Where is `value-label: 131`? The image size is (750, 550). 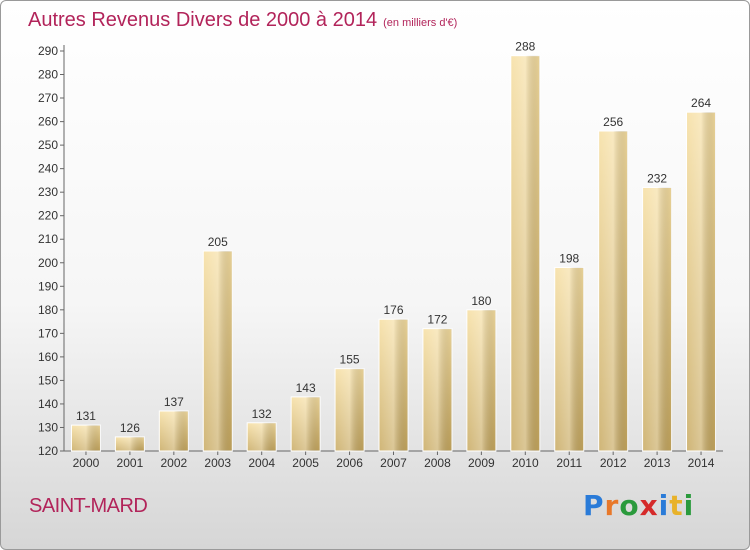
value-label: 131 is located at coordinates (86, 416).